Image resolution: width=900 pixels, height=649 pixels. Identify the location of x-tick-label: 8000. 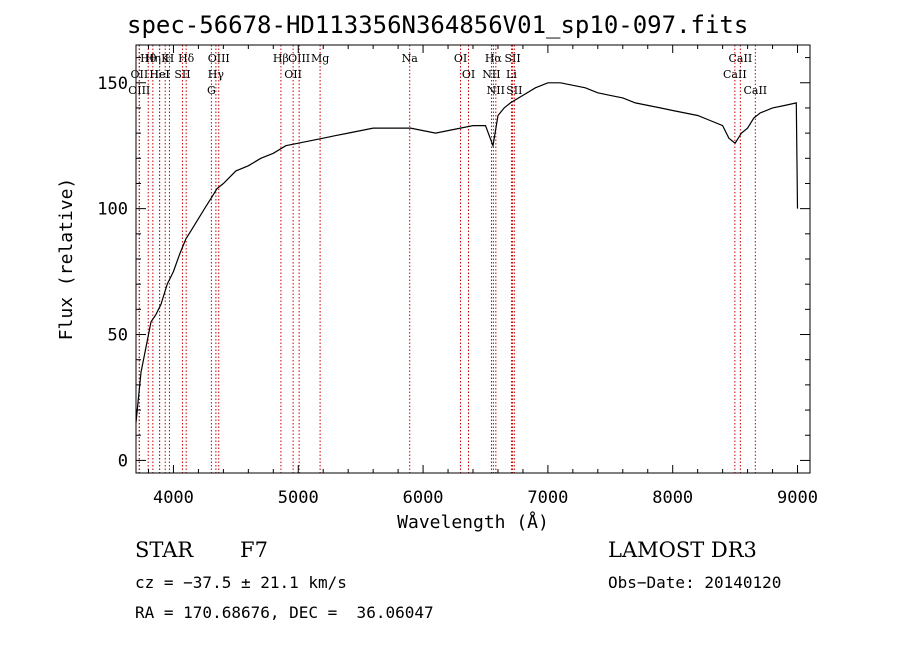
(672, 498).